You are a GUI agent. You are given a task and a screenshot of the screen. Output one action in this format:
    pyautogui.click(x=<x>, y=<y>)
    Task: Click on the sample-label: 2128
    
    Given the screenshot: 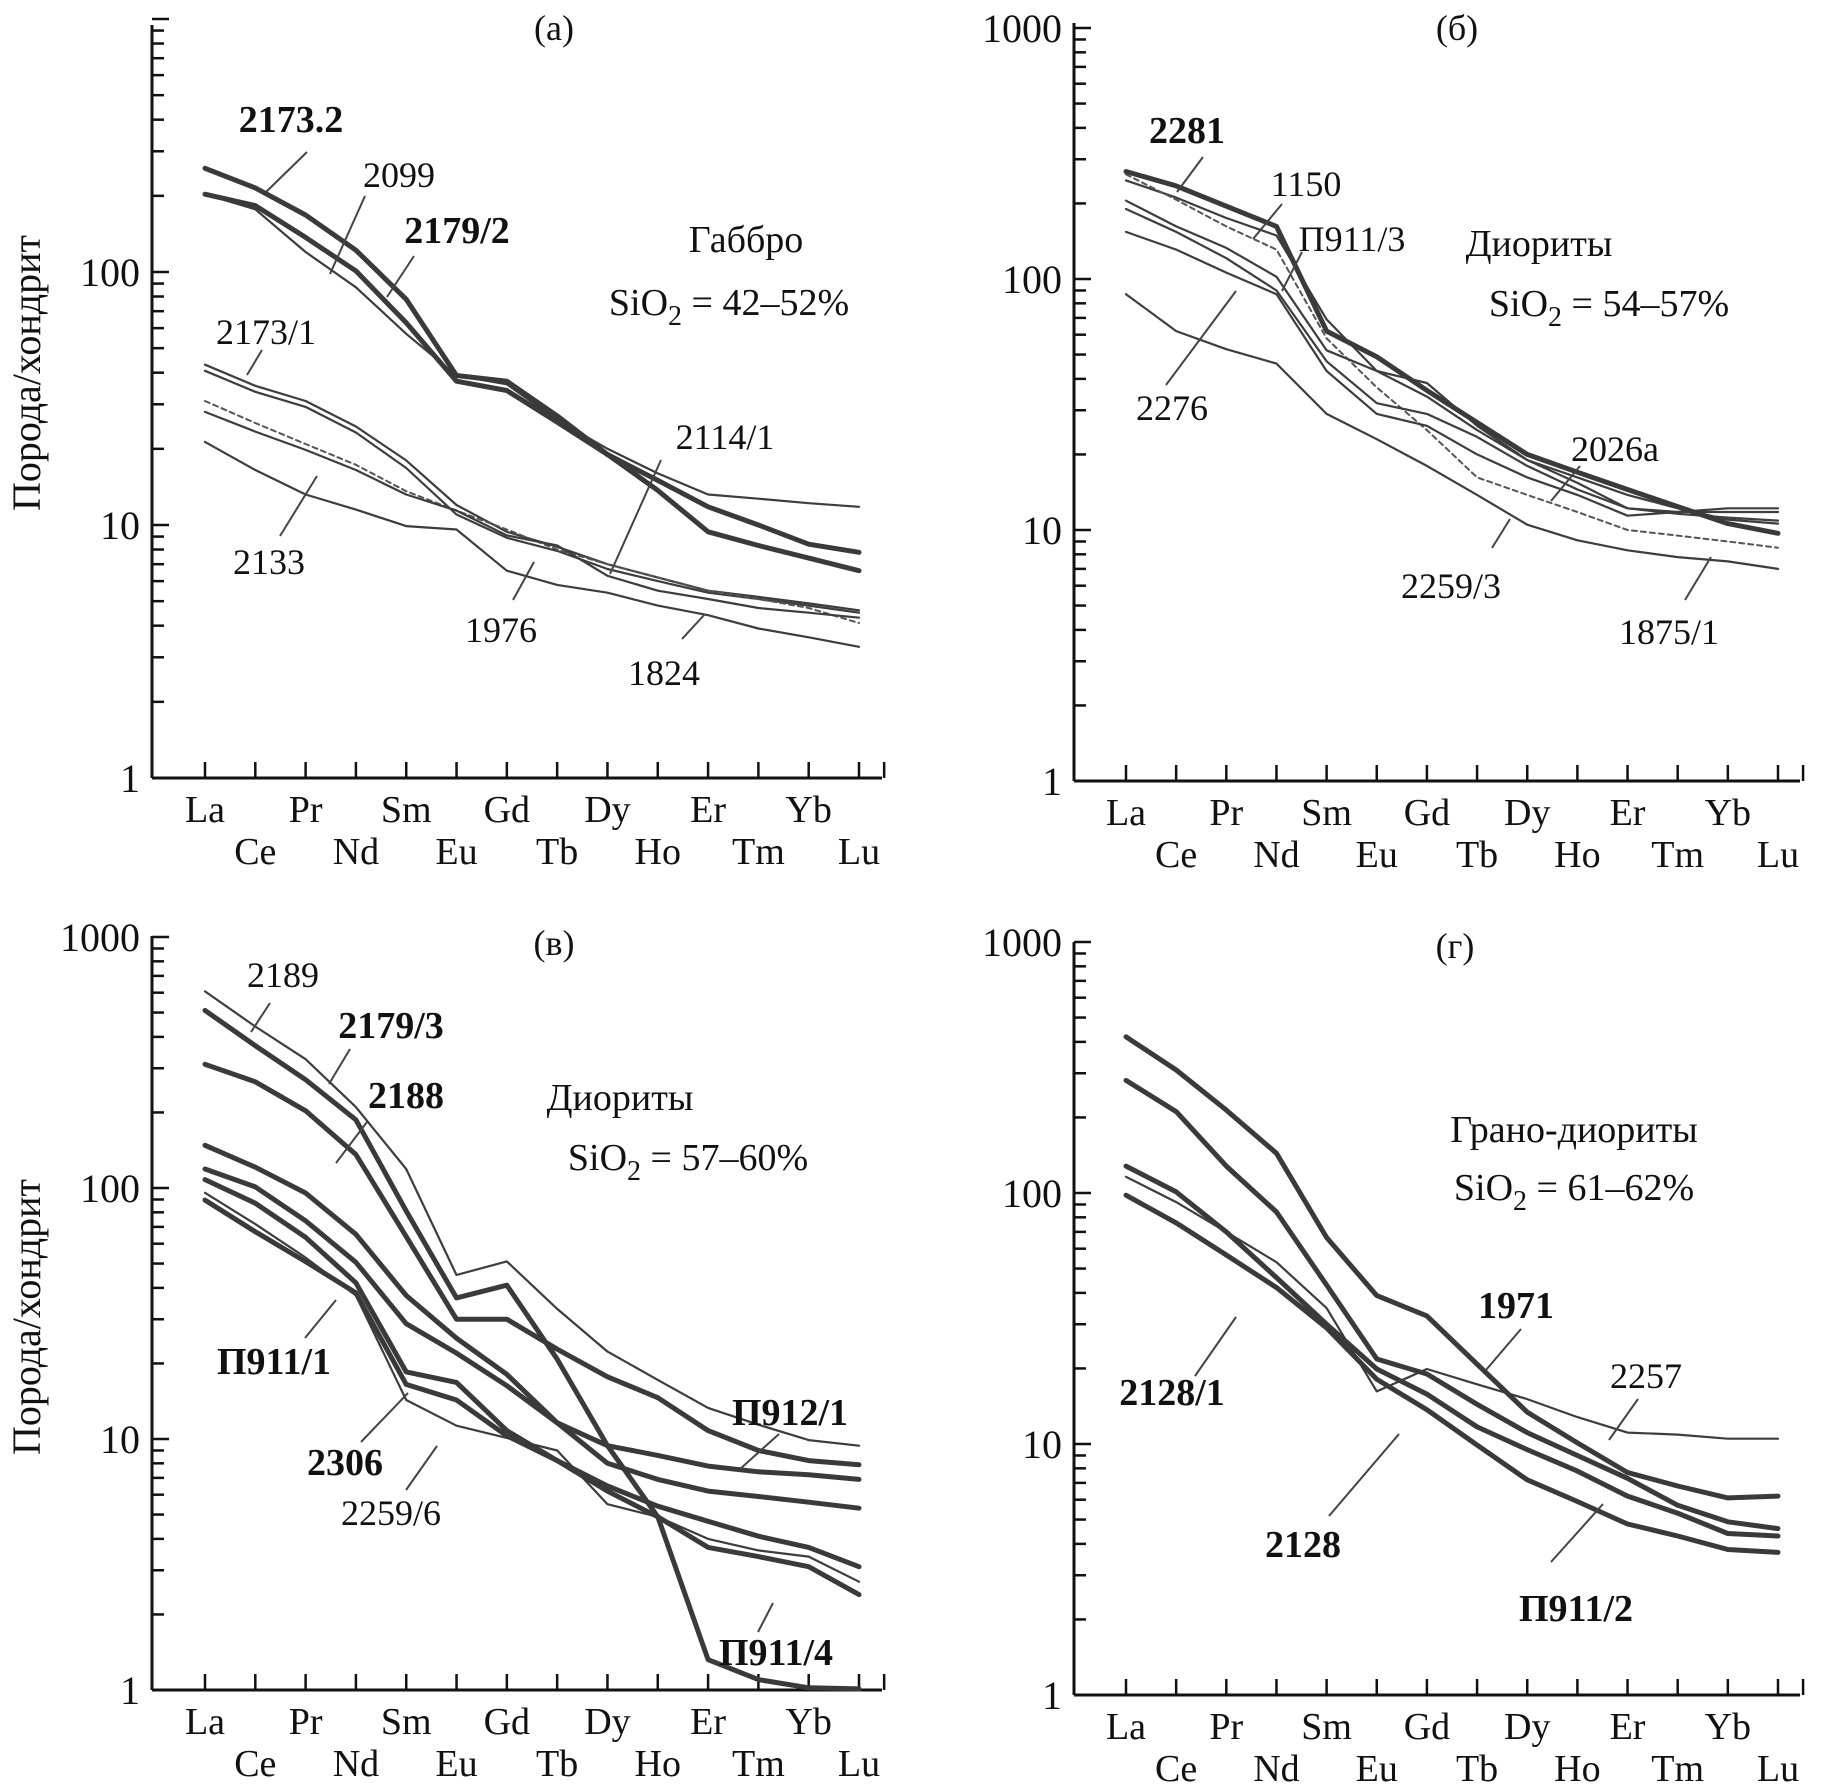 What is the action you would take?
    pyautogui.click(x=1303, y=1545)
    